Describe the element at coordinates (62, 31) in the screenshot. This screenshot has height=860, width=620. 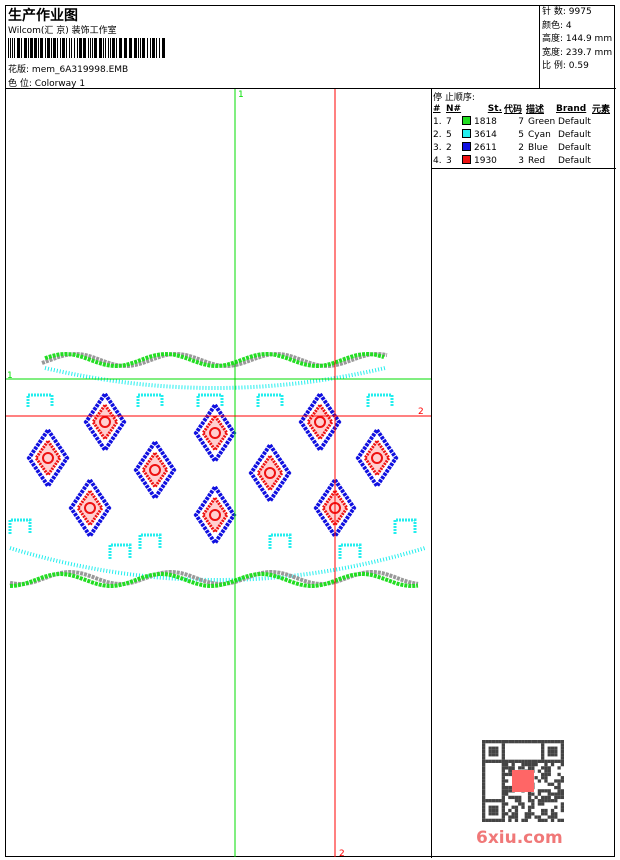
I see `company-name: Wilcom(汇 京) 装饰工作室` at that location.